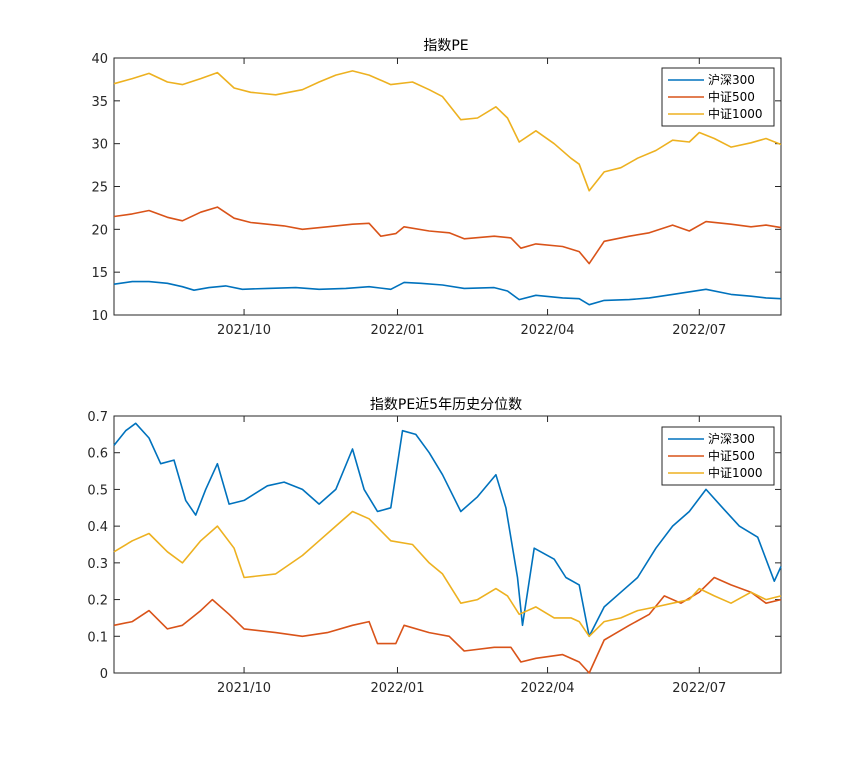 The height and width of the screenshot is (757, 865). Describe the element at coordinates (99, 230) in the screenshot. I see `y-tick-label: 20` at that location.